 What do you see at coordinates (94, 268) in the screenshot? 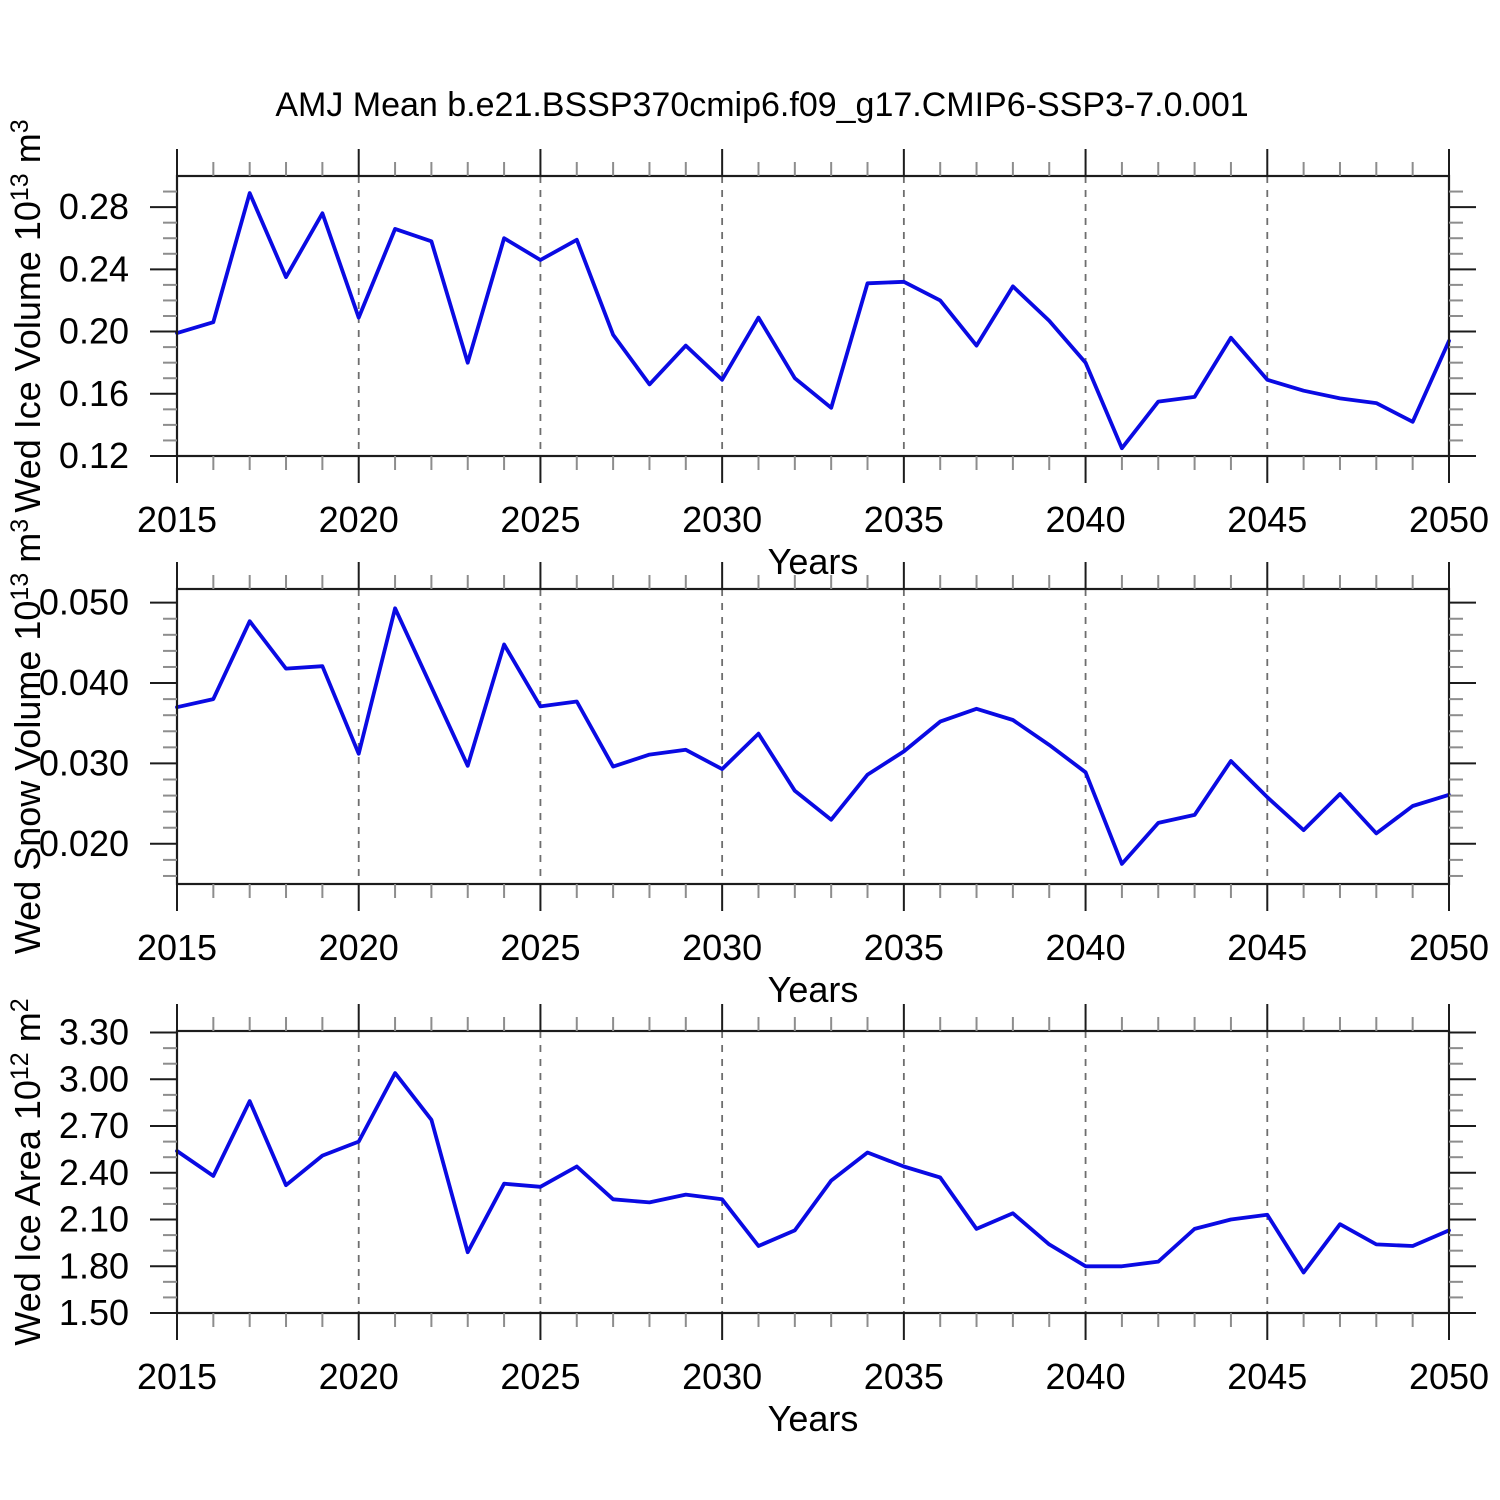
I see `y-tick-label: 0.24` at bounding box center [94, 268].